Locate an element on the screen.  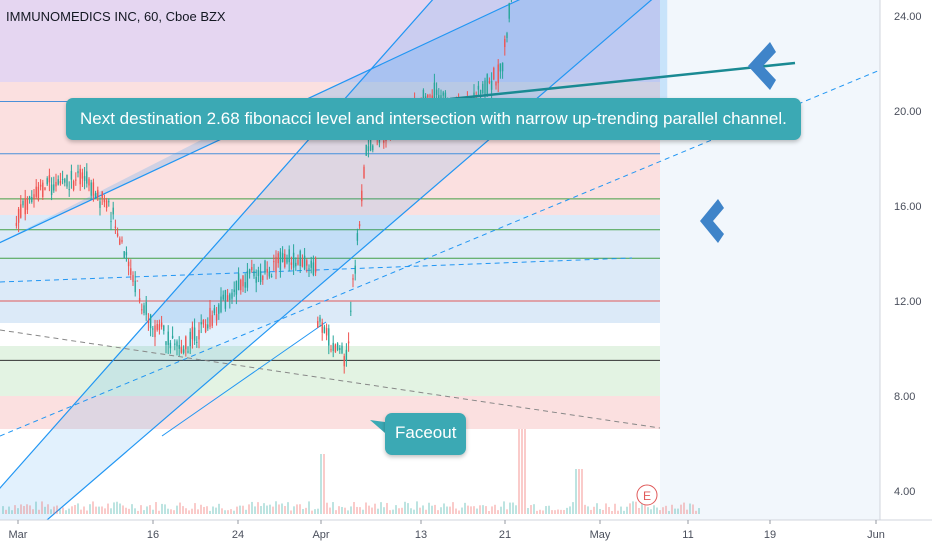
x-tick-label: Apr is located at coordinates (320, 535).